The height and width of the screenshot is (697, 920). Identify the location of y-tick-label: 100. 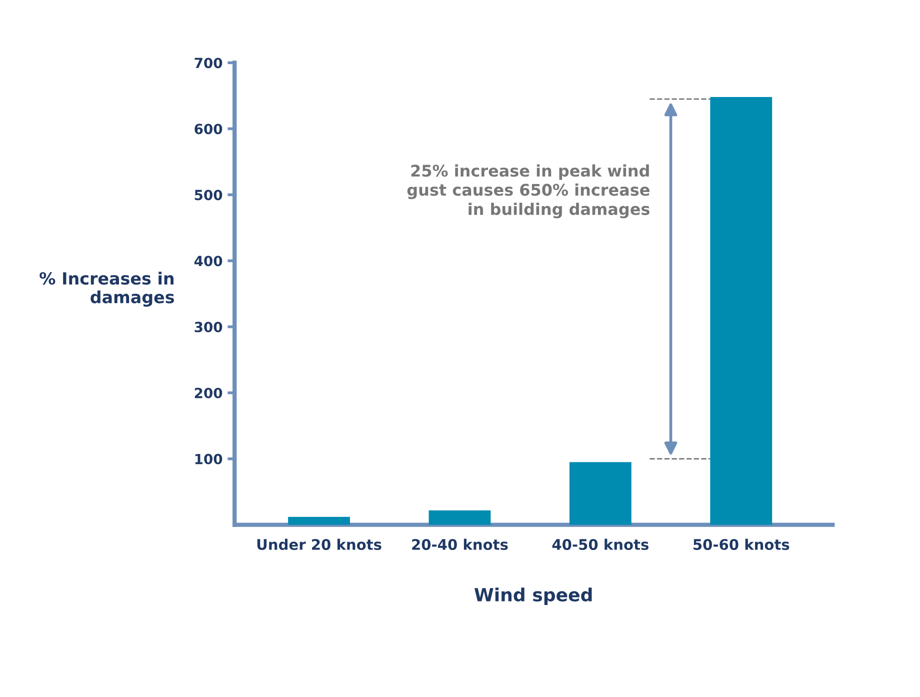
(208, 459).